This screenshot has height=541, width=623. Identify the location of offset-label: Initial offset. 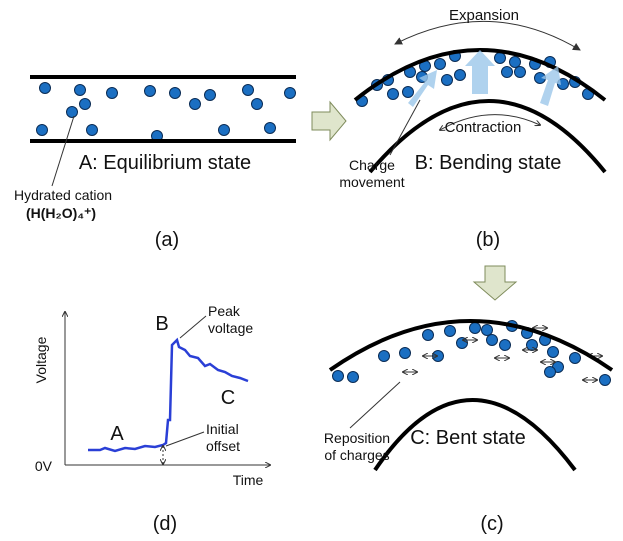
(223, 437).